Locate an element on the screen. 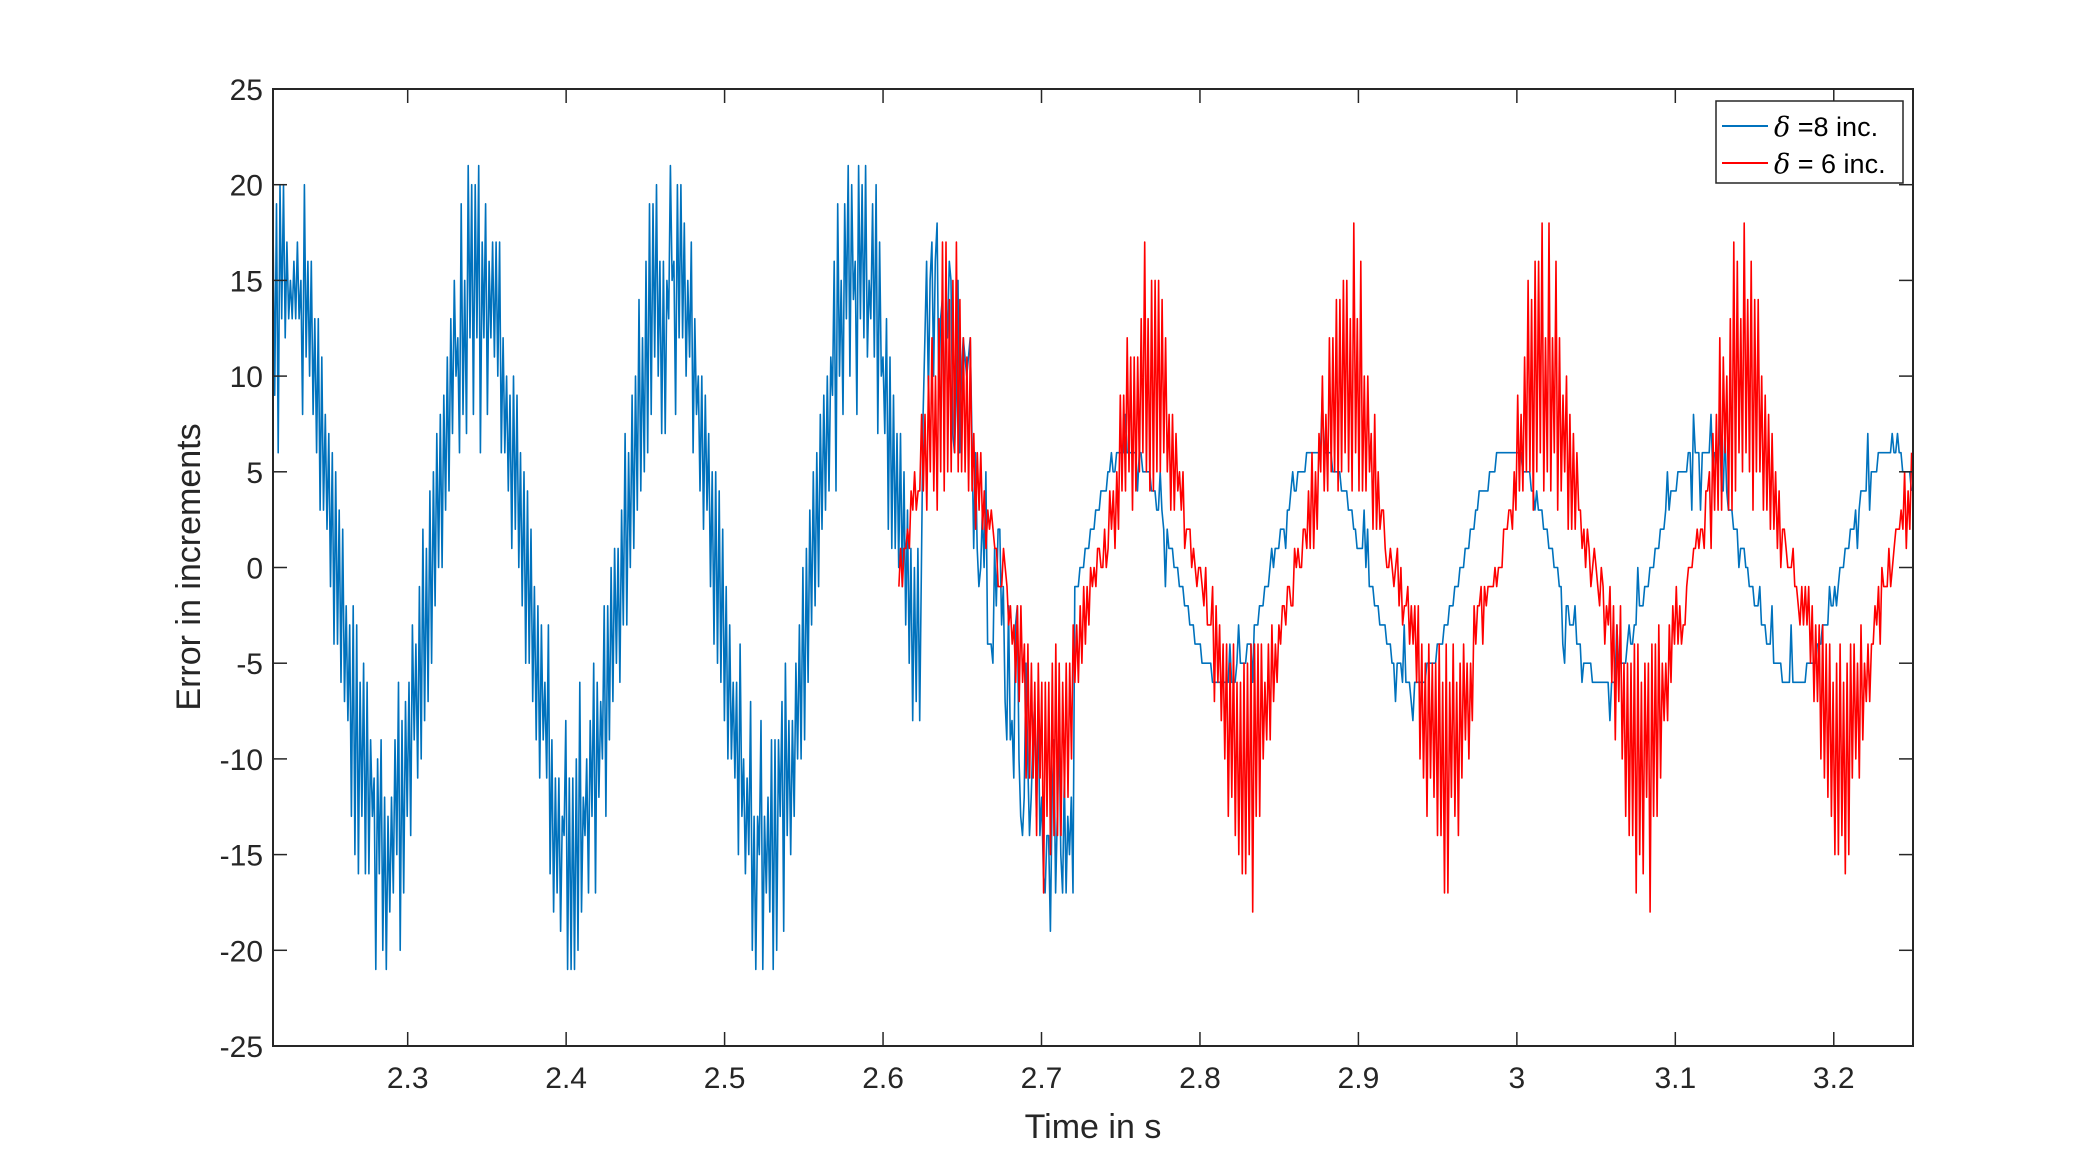 Image resolution: width=2100 pixels, height=1169 pixels. y-tick-label: -20 is located at coordinates (241, 951).